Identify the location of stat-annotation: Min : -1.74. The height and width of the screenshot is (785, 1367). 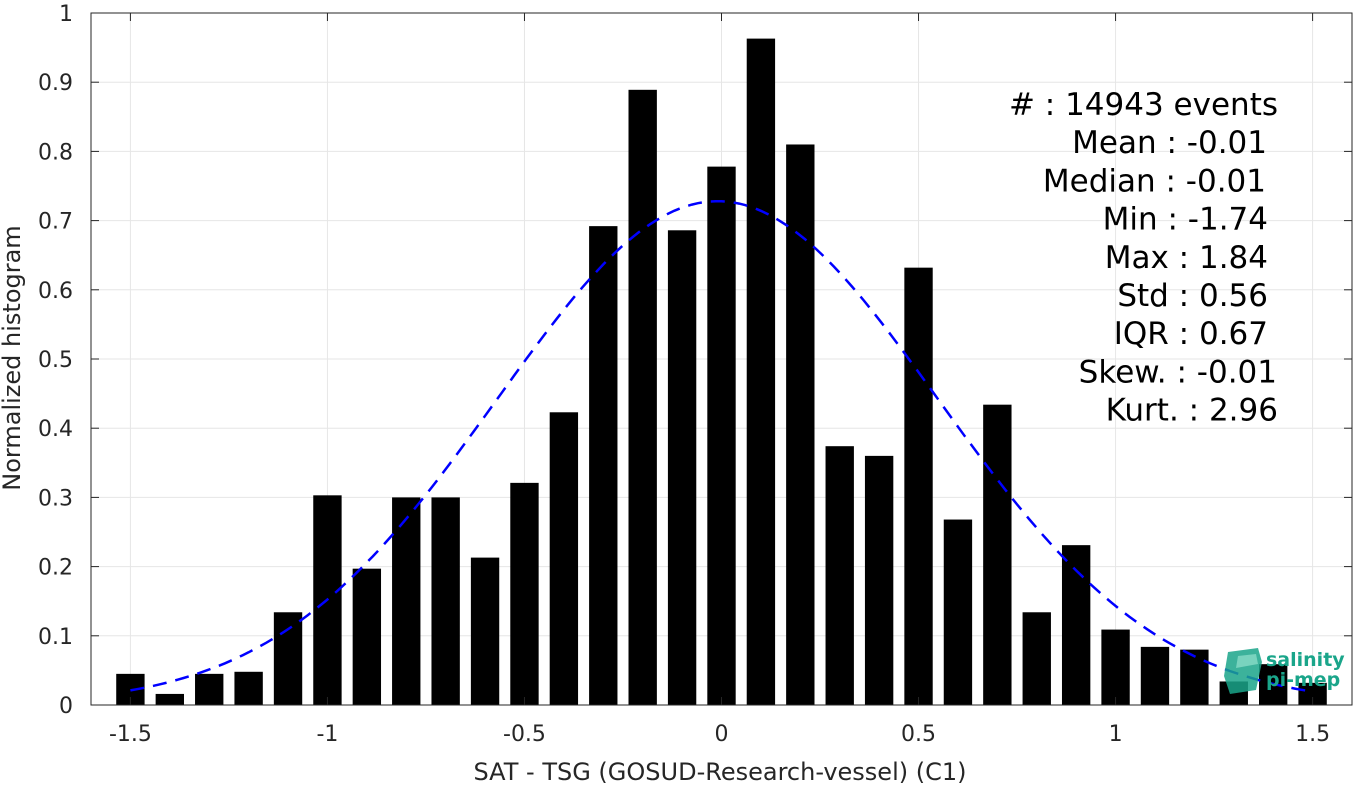
(1185, 220).